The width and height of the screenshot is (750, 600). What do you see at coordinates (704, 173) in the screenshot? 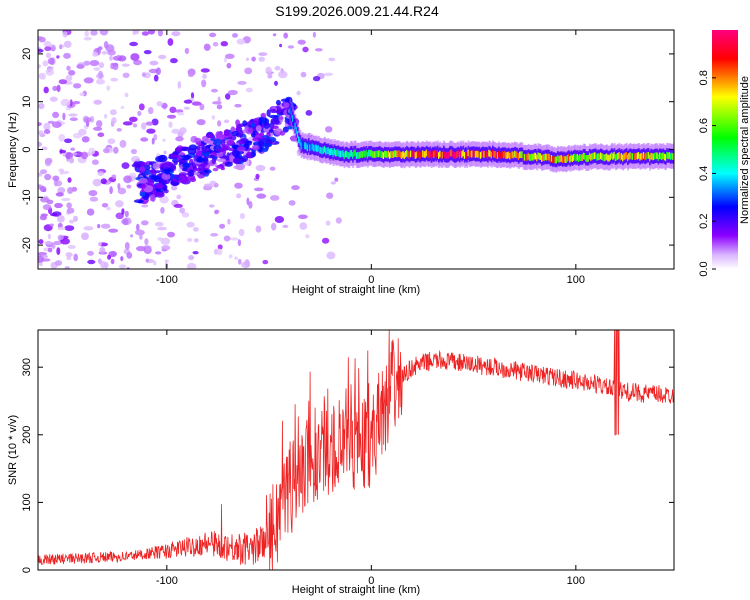
I see `colorbar-tick-label: 0.4` at bounding box center [704, 173].